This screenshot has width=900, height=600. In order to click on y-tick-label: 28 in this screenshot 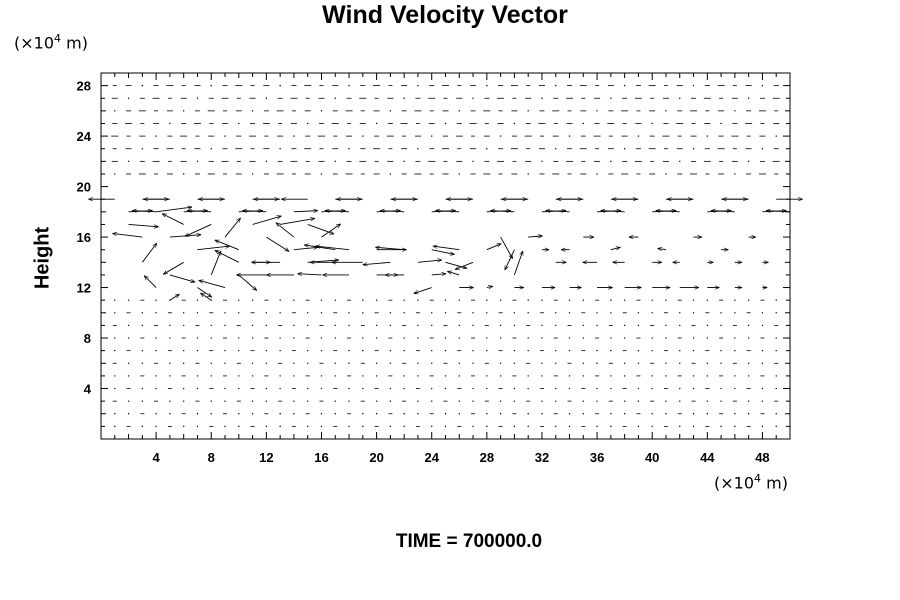, I will do `click(84, 86)`.